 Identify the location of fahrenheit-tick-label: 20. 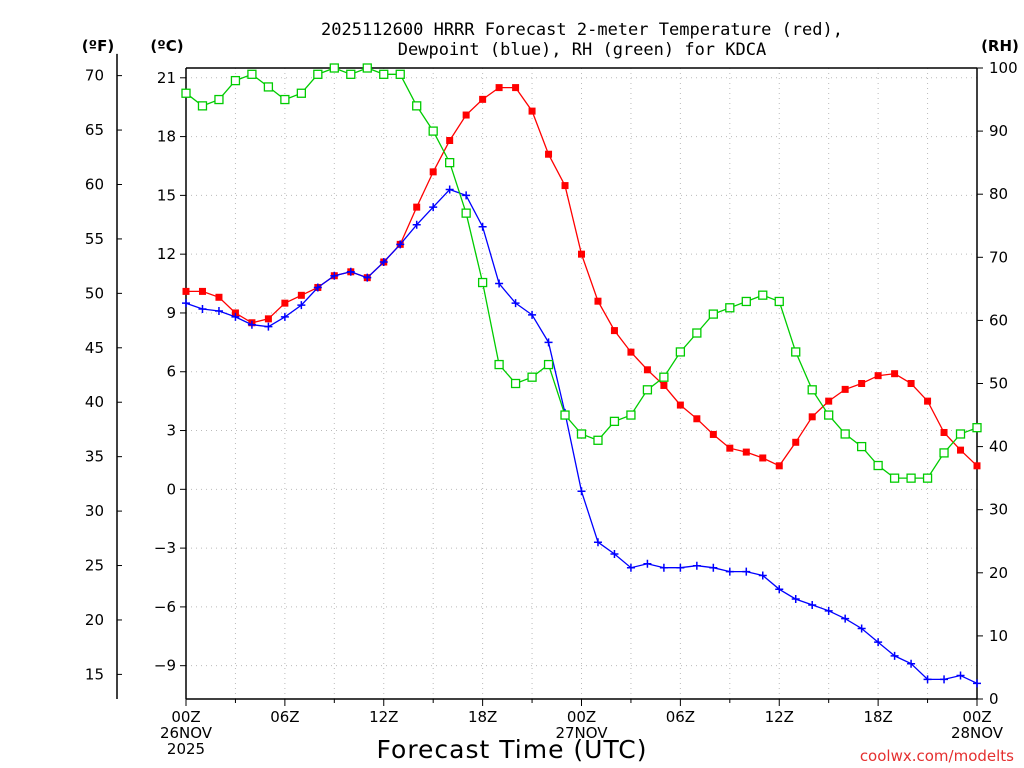
(94, 620).